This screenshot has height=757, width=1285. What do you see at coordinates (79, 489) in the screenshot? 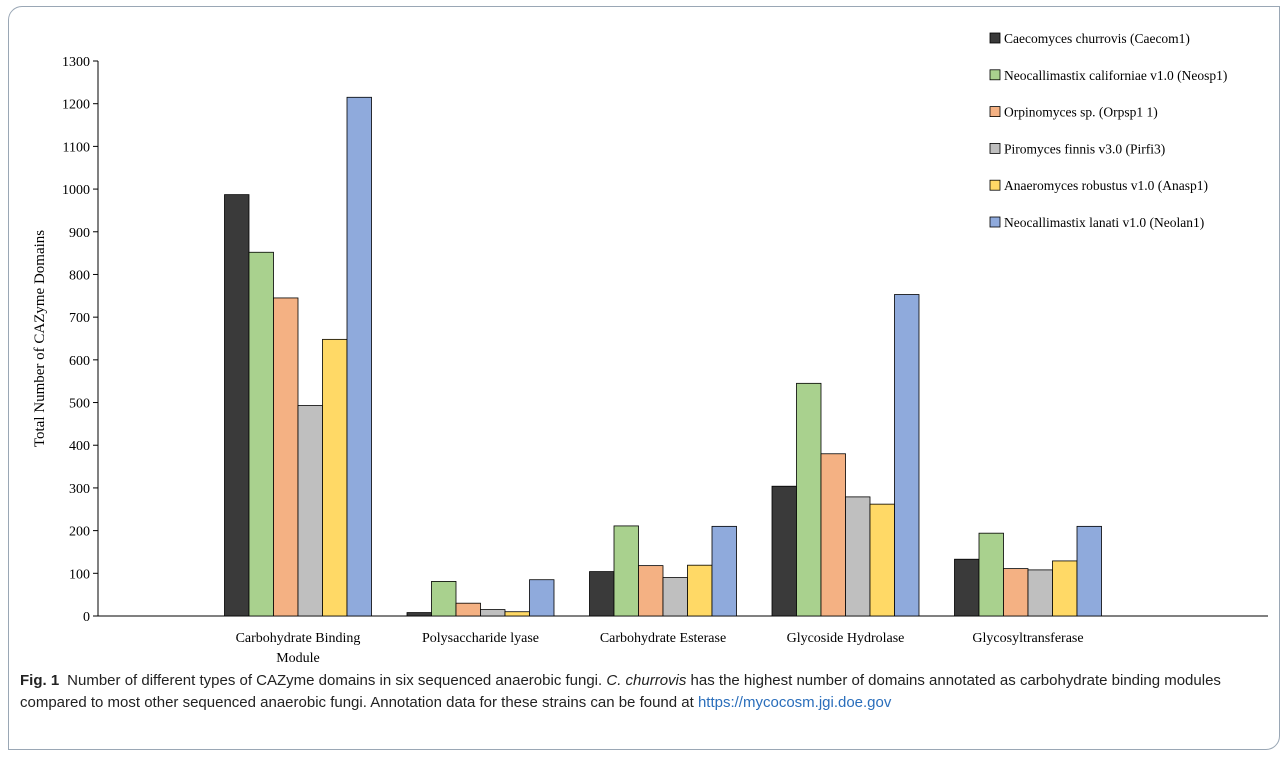
I see `y-tick-label: 300` at bounding box center [79, 489].